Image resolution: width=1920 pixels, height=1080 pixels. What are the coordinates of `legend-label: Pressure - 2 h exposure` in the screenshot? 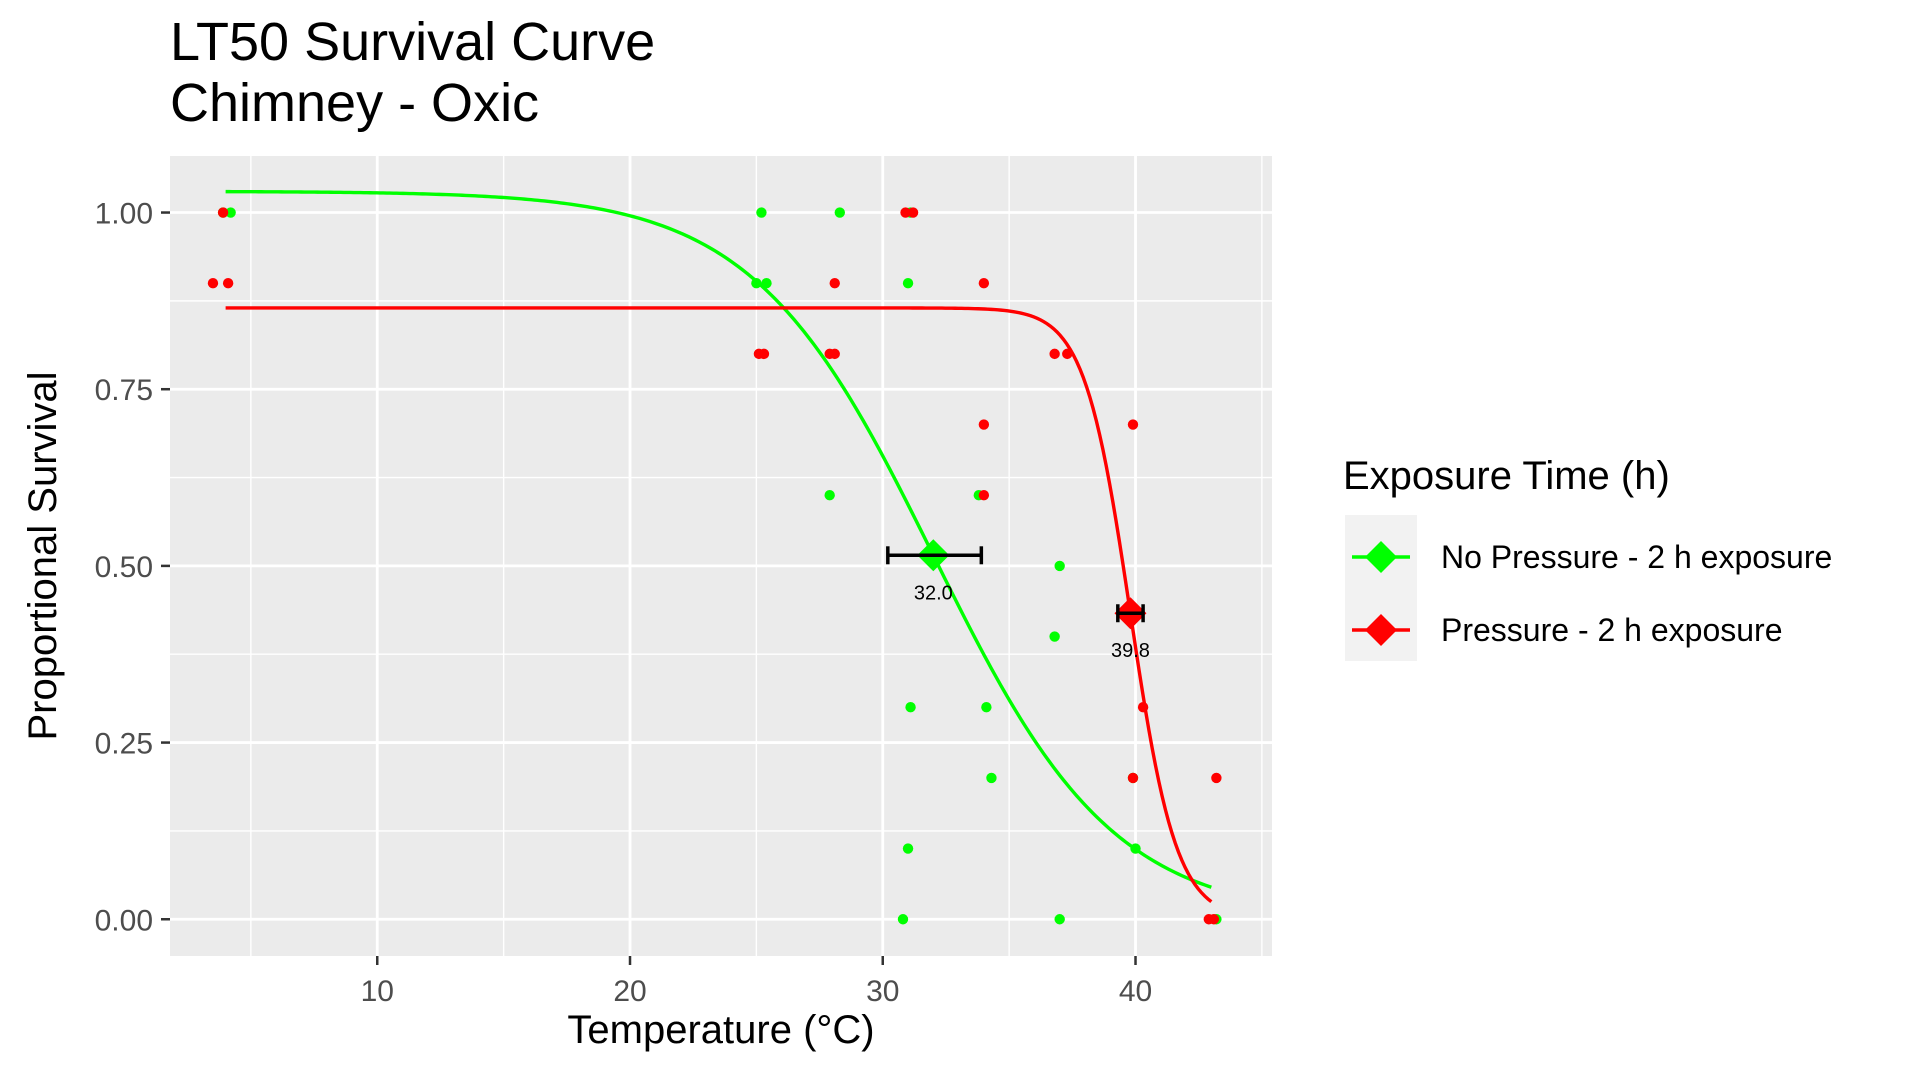 It's located at (1612, 630).